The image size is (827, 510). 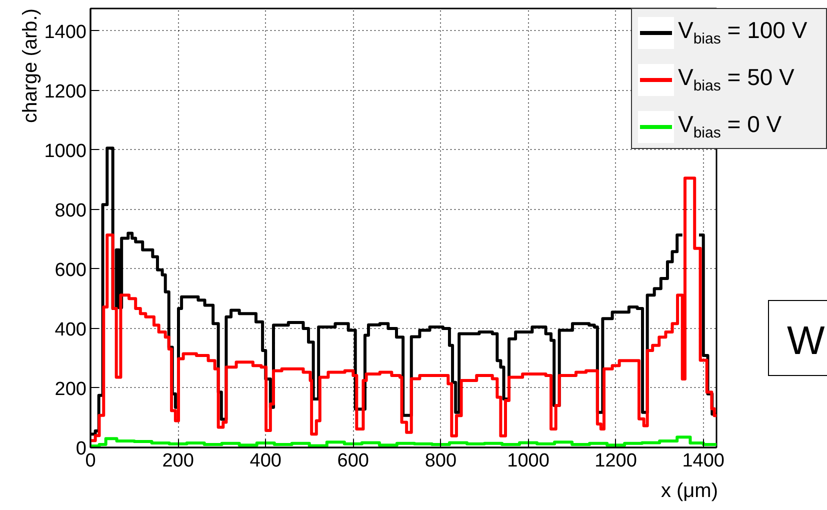 I want to click on y-axis-title: charge (arb.), so click(x=31, y=65).